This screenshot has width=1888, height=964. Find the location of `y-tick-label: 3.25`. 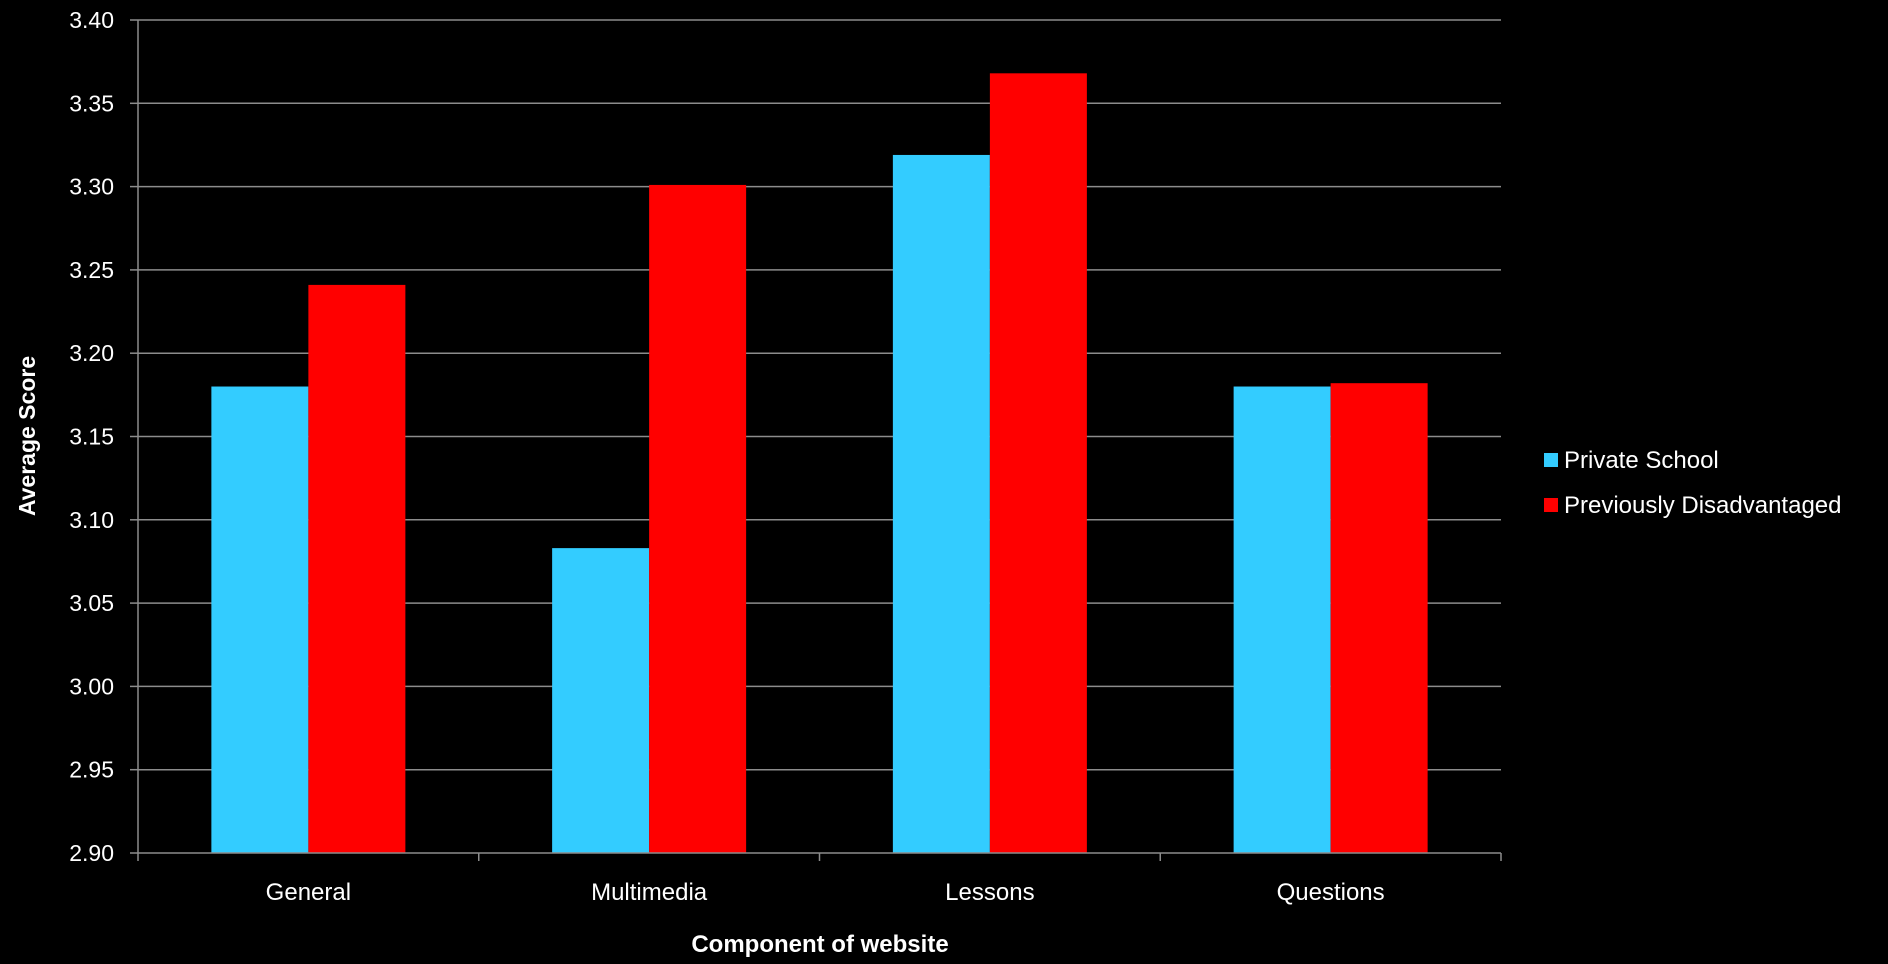

y-tick-label: 3.25 is located at coordinates (91, 270).